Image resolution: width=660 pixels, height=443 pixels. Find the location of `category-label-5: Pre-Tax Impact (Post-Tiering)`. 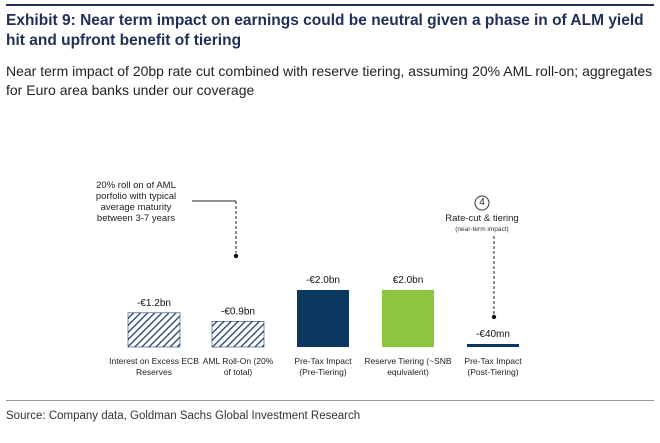

category-label-5: Pre-Tax Impact (Post-Tiering) is located at coordinates (493, 366).